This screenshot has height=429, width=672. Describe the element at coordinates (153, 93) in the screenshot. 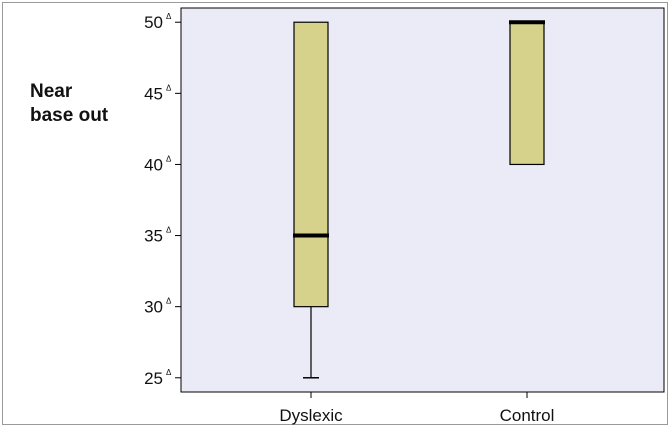

I see `y-tick-label: 45` at that location.